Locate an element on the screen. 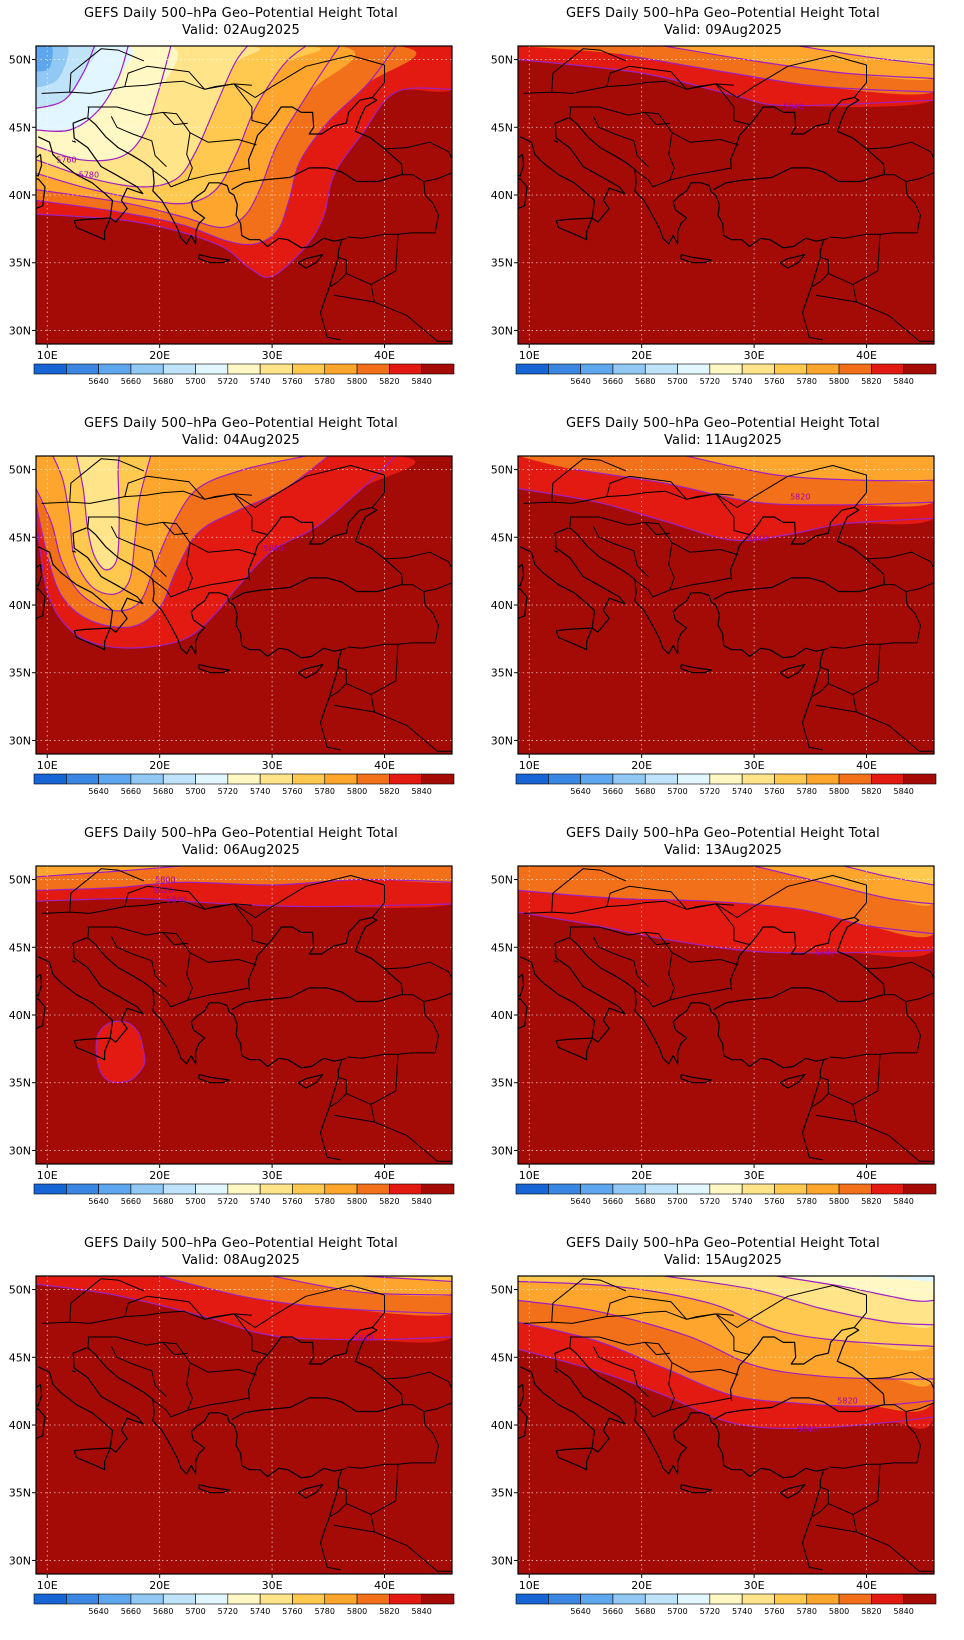  lon-label: 30E is located at coordinates (754, 355).